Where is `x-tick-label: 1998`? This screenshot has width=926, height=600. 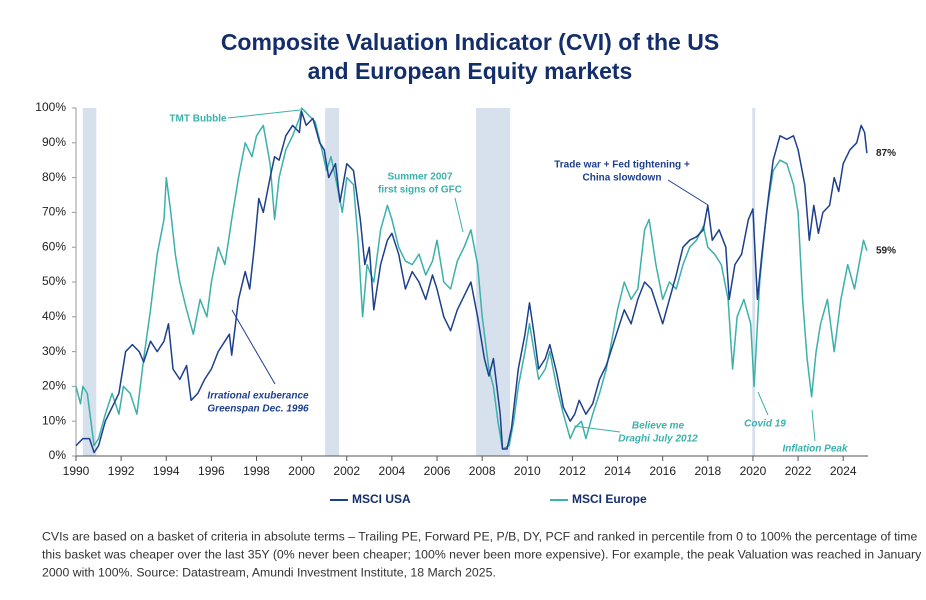 x-tick-label: 1998 is located at coordinates (256, 471).